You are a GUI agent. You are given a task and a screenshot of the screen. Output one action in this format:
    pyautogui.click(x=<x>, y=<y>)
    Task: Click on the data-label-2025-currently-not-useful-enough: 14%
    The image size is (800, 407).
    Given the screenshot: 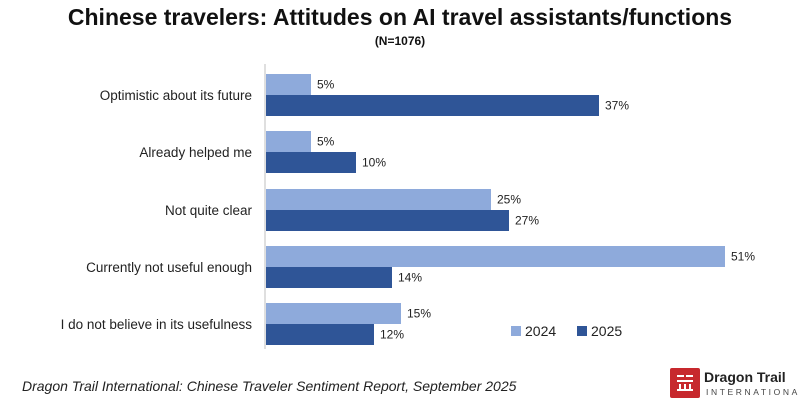 What is the action you would take?
    pyautogui.click(x=410, y=278)
    